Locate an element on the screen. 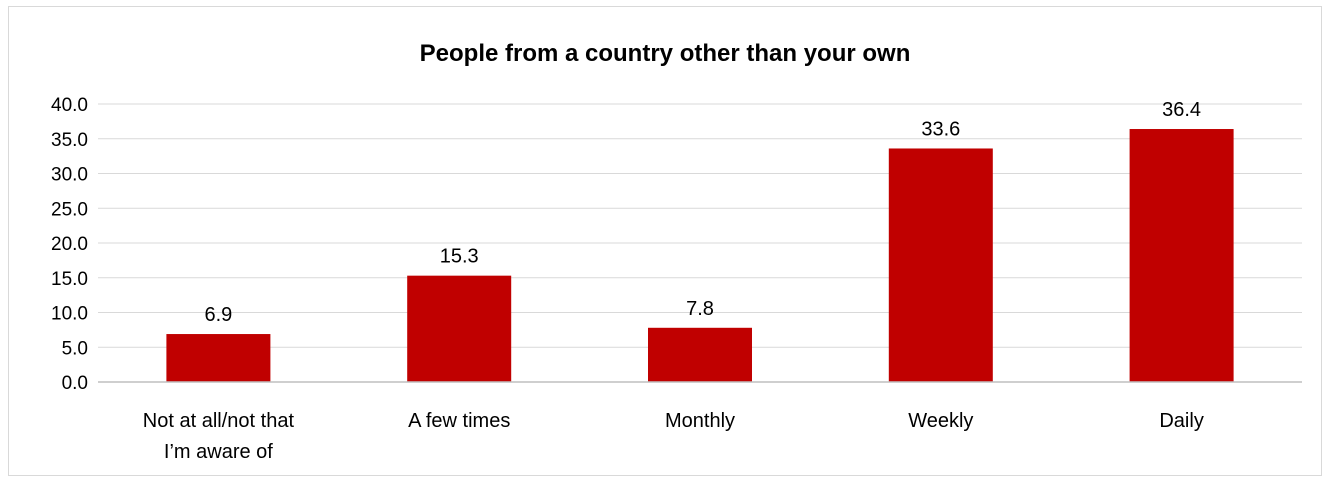 This screenshot has height=482, width=1330. y-axis-tick-labels: 0.0 5.0 10.0 15.0 20.0 25.0 30.0 35.0 40.0 is located at coordinates (69, 244).